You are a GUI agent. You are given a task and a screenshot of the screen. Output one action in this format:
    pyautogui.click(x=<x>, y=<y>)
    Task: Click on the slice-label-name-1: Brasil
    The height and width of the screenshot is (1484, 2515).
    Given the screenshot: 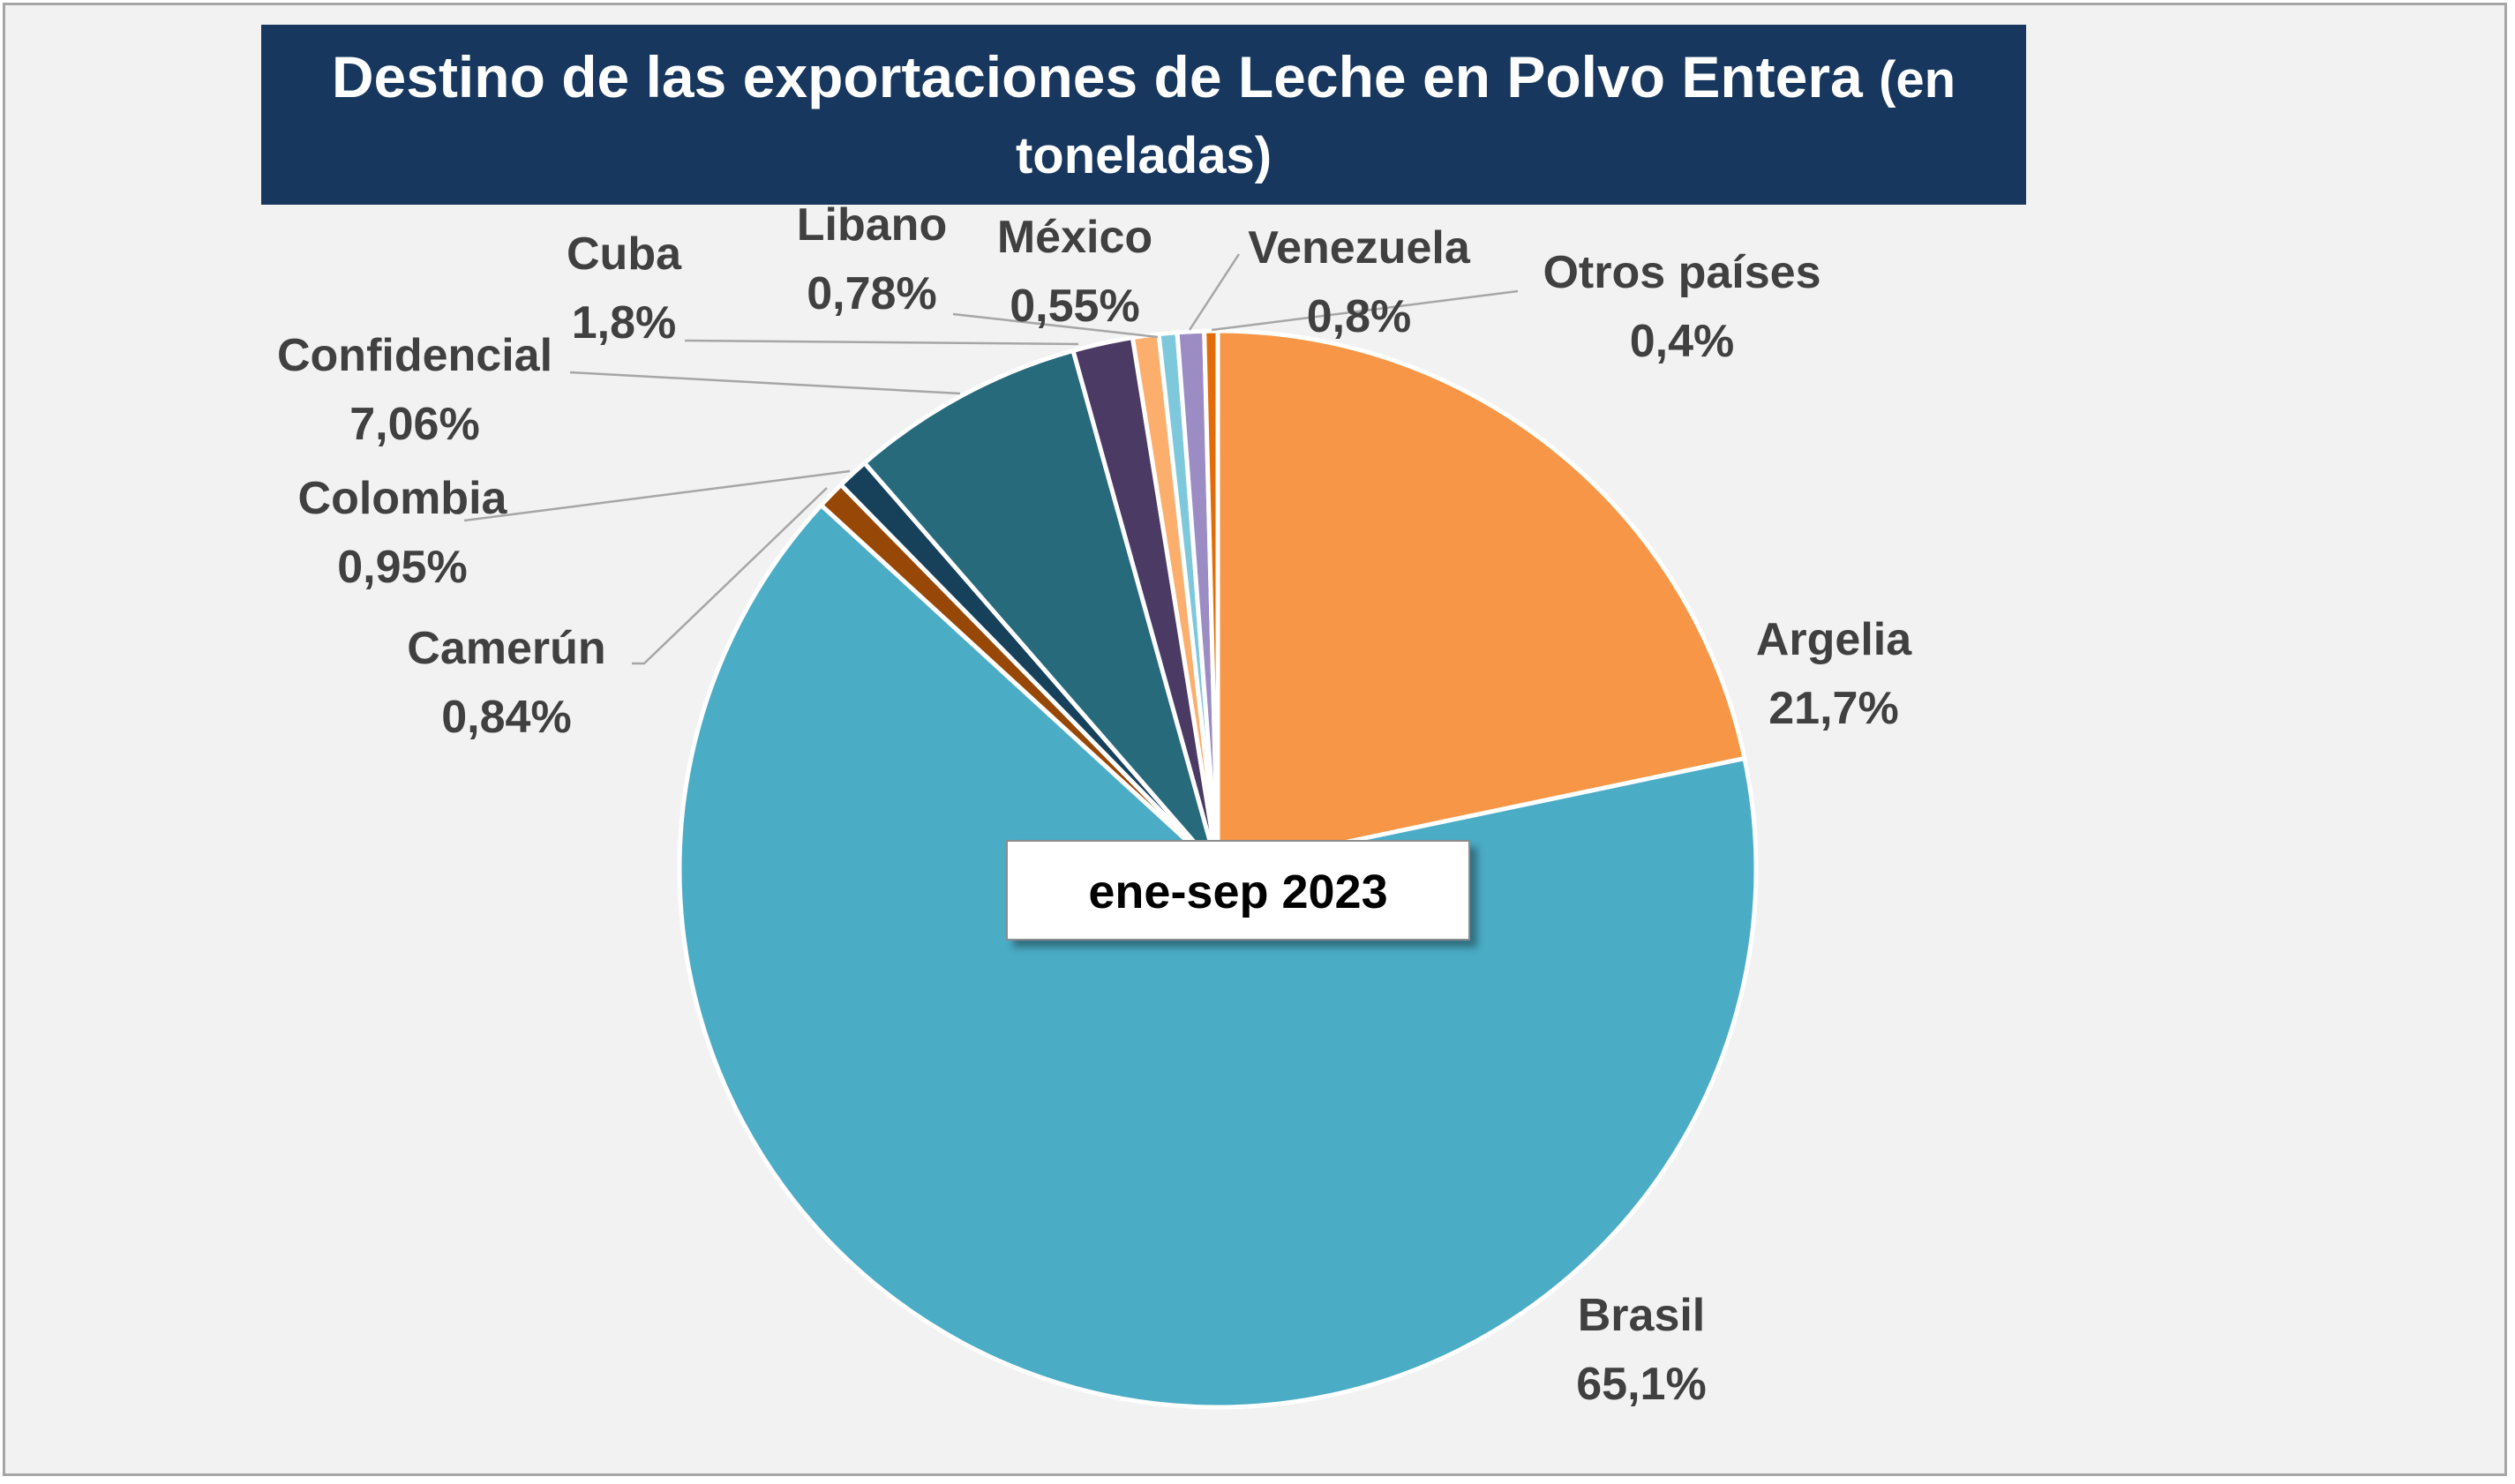 What is the action you would take?
    pyautogui.click(x=1642, y=1315)
    